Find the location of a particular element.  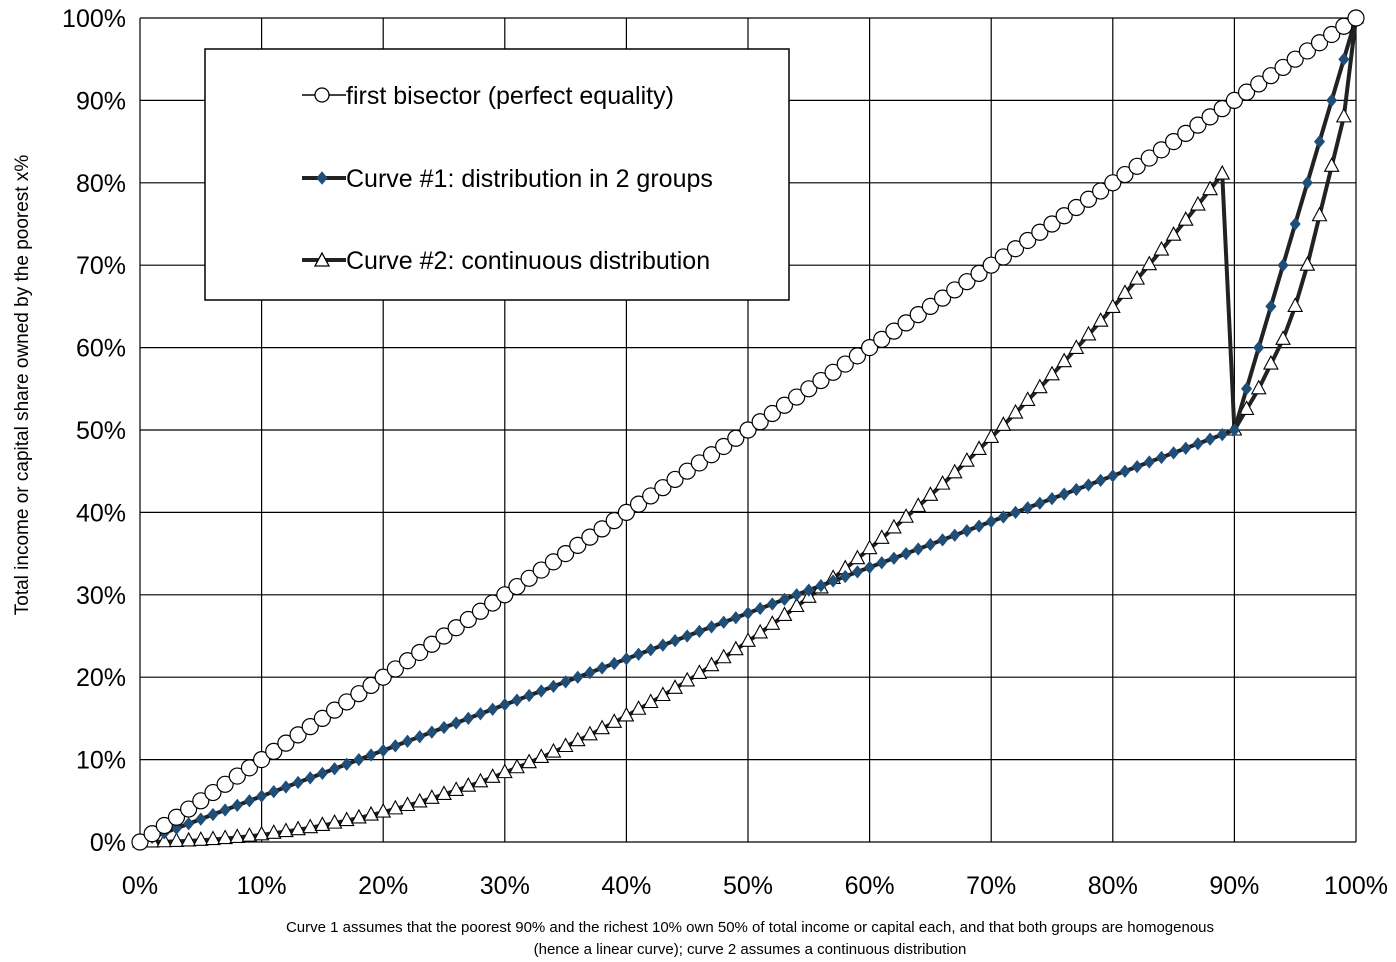

y-tick-label: 50% is located at coordinates (101, 431).